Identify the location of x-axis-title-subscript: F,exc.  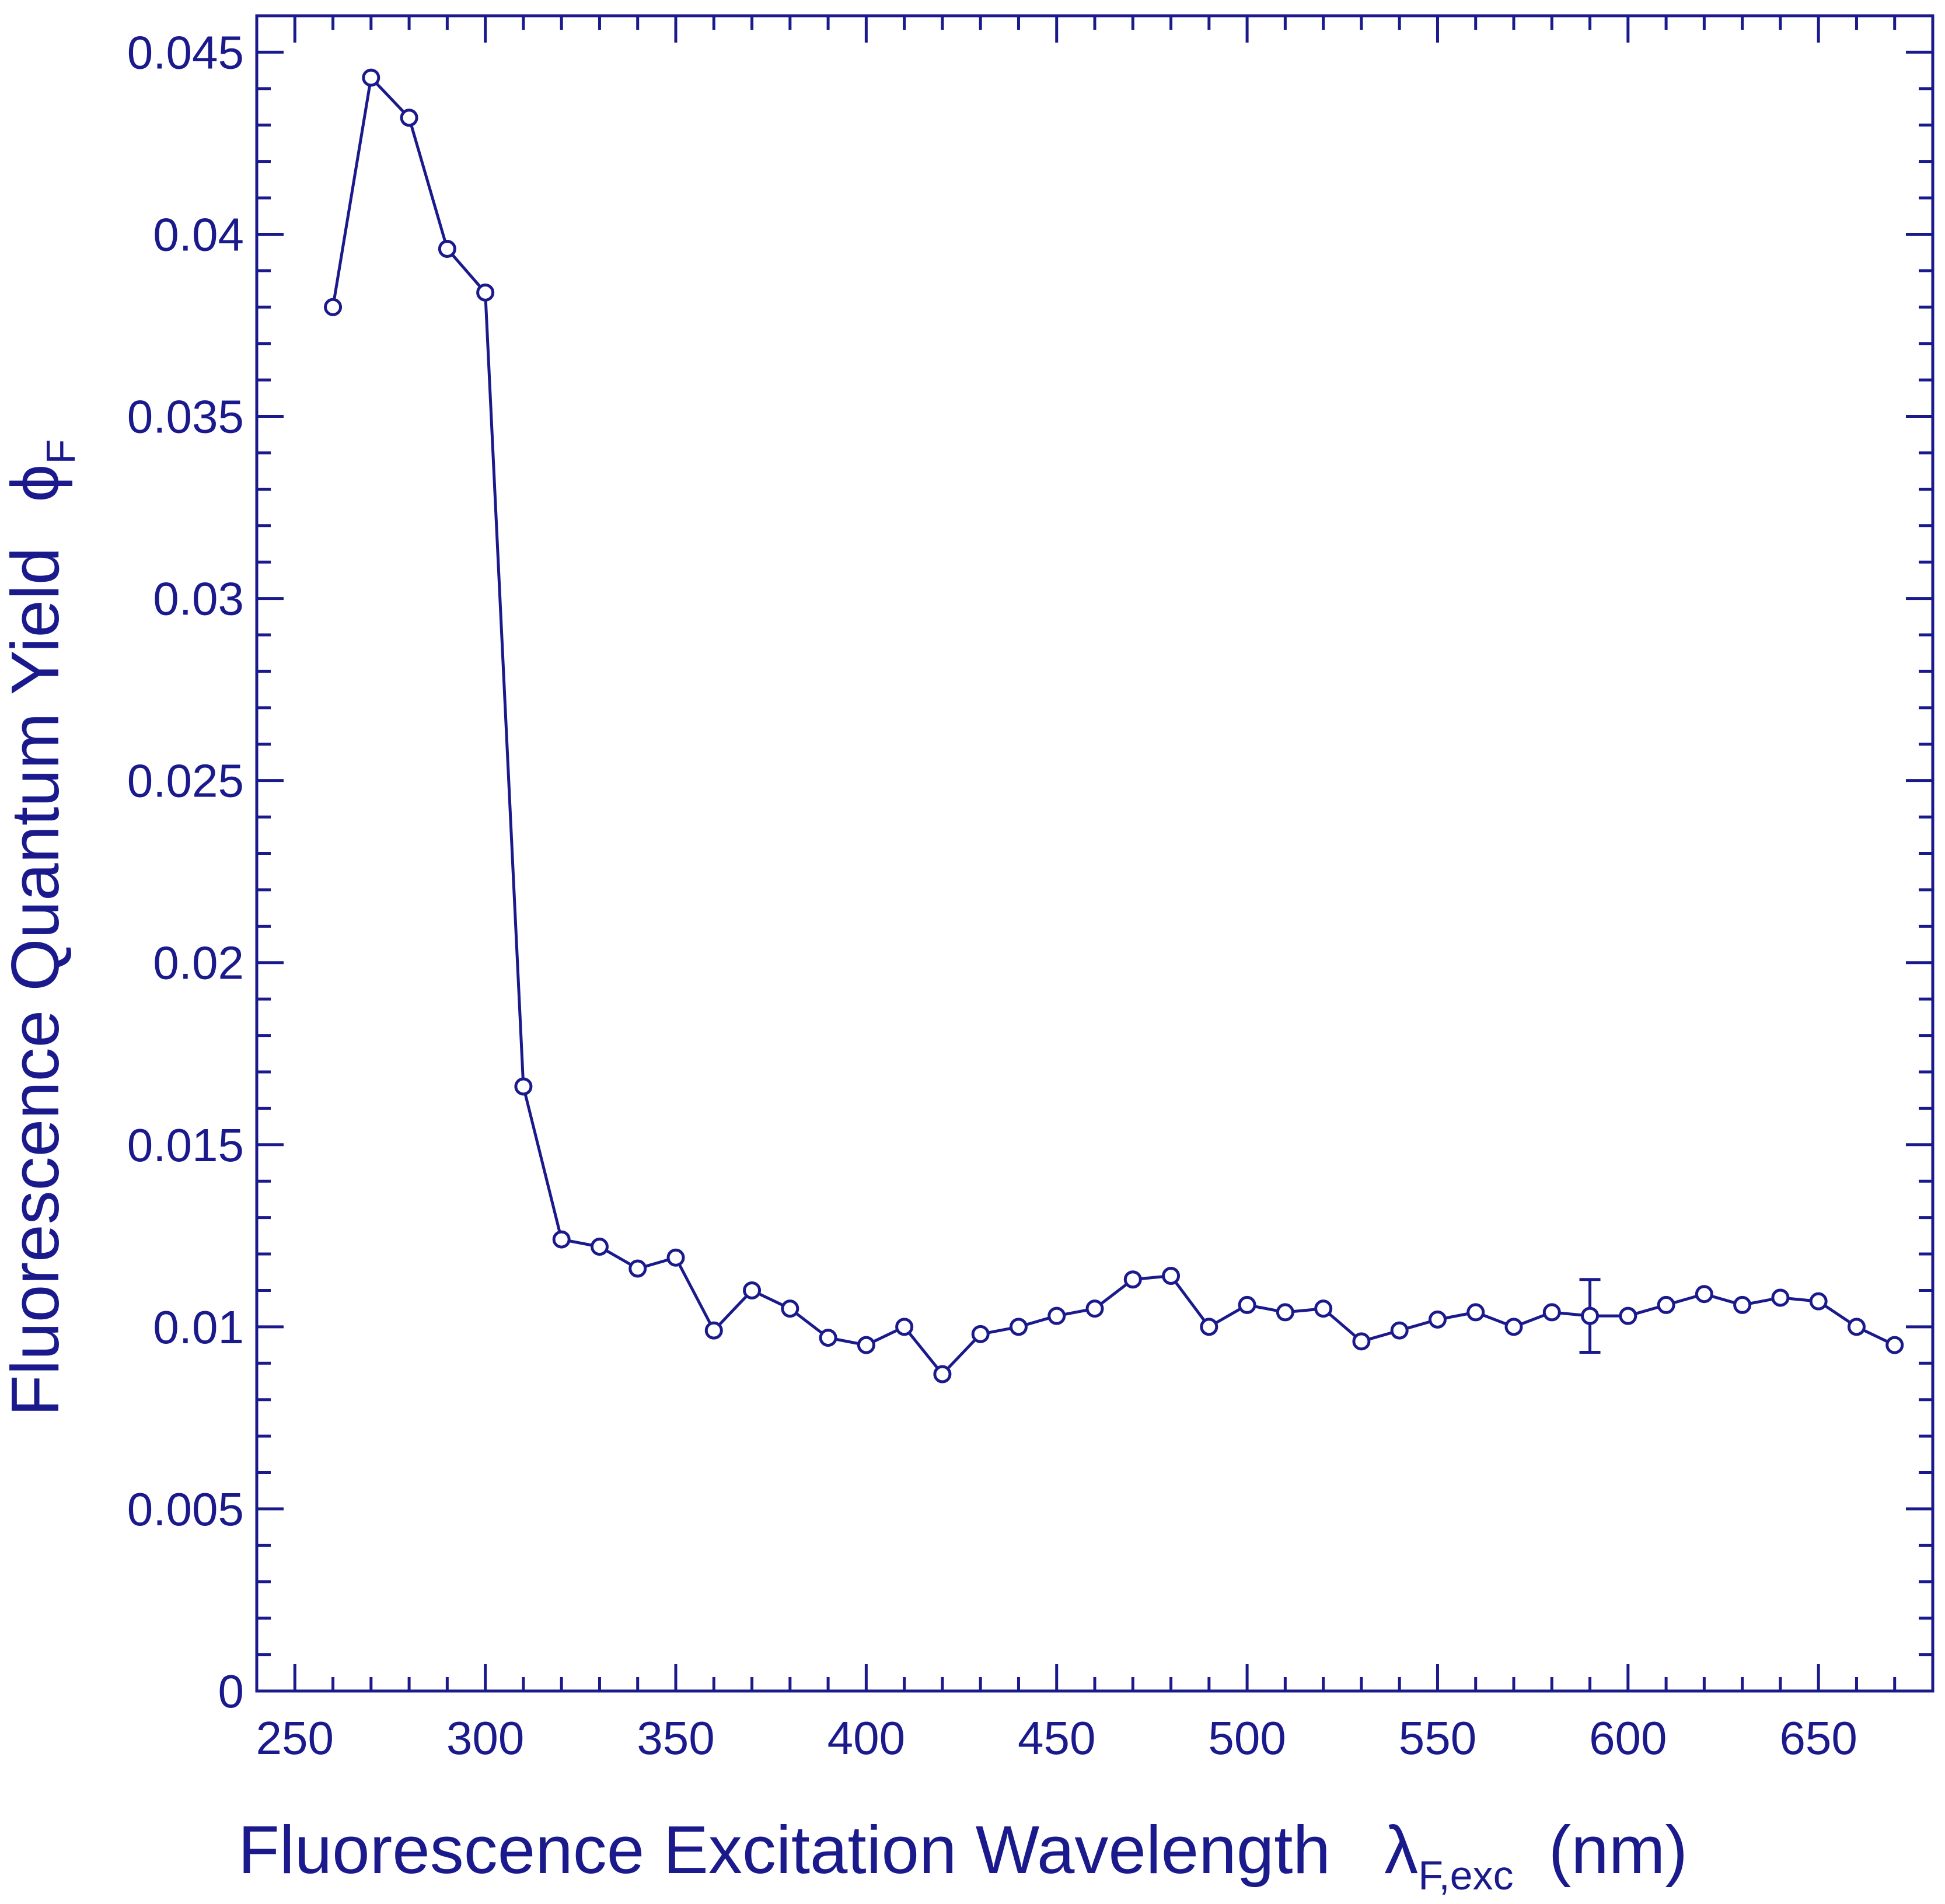
(1465, 1875).